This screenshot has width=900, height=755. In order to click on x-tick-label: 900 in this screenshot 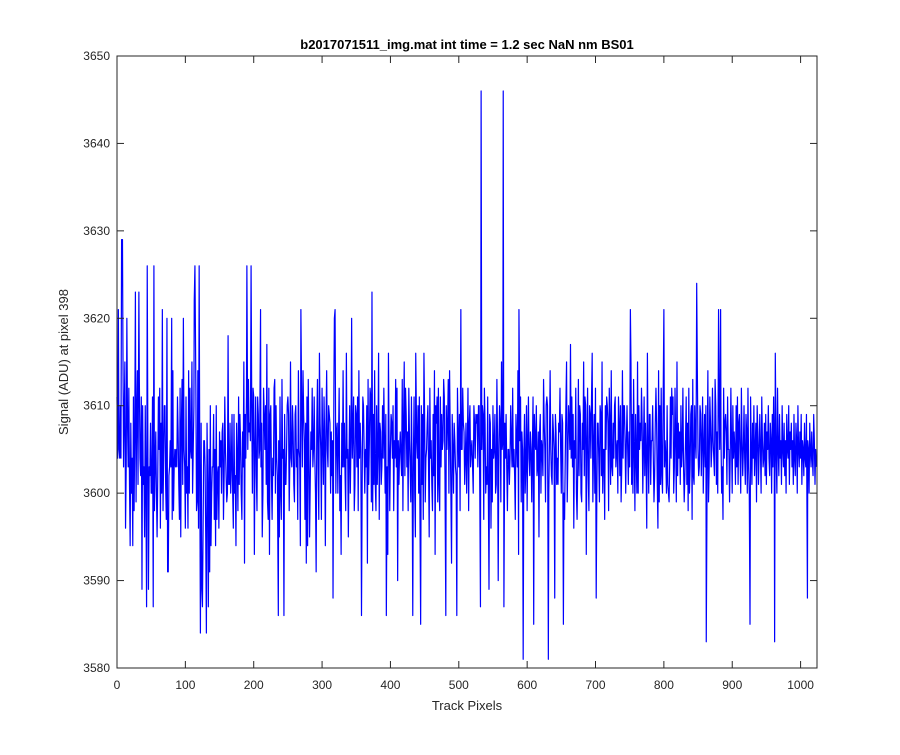, I will do `click(732, 685)`.